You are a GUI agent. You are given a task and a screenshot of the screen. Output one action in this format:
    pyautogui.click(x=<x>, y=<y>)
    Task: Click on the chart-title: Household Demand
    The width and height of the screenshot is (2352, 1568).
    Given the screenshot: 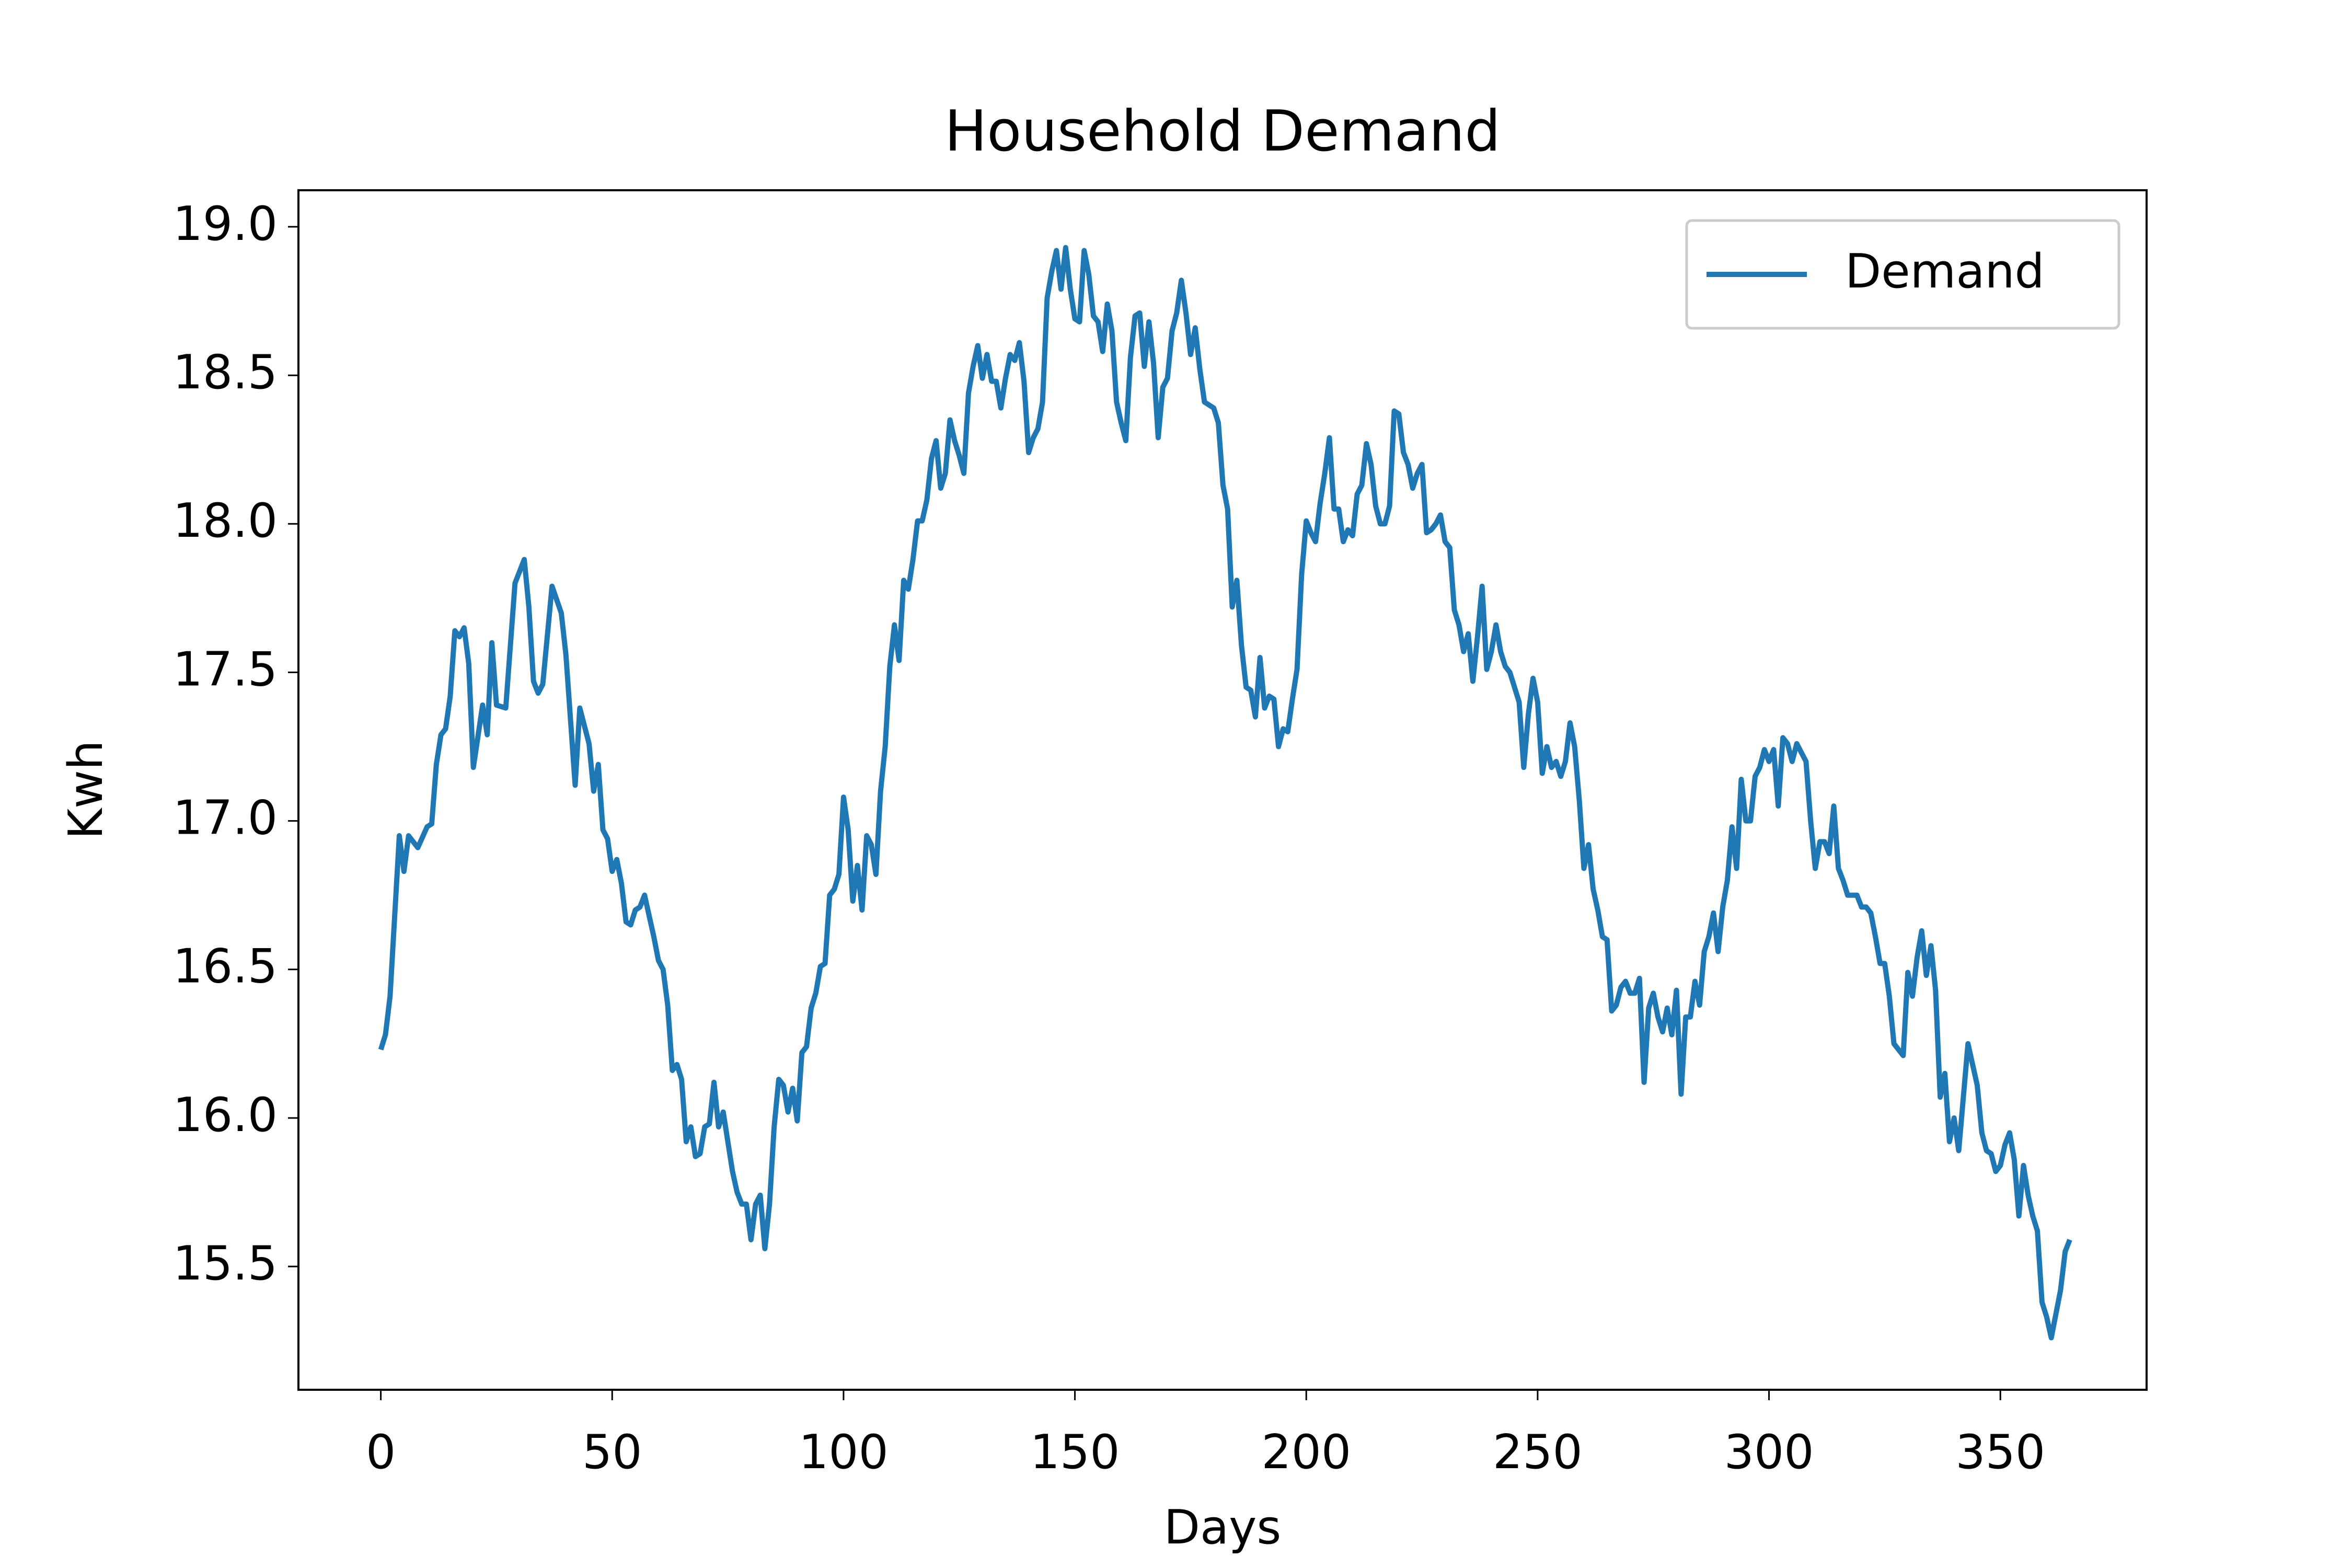 What is the action you would take?
    pyautogui.click(x=1222, y=131)
    